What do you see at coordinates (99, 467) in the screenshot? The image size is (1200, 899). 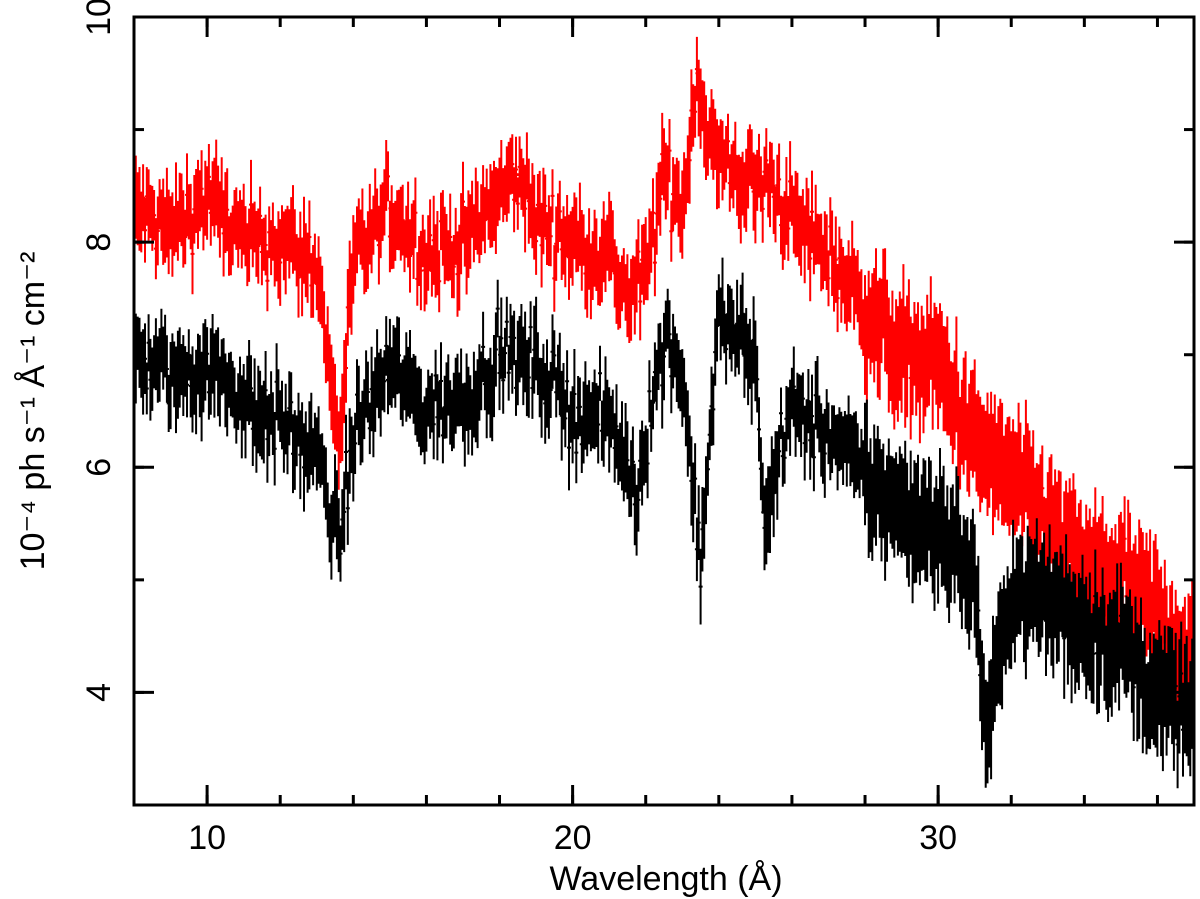 I see `y-tick-label: 6` at bounding box center [99, 467].